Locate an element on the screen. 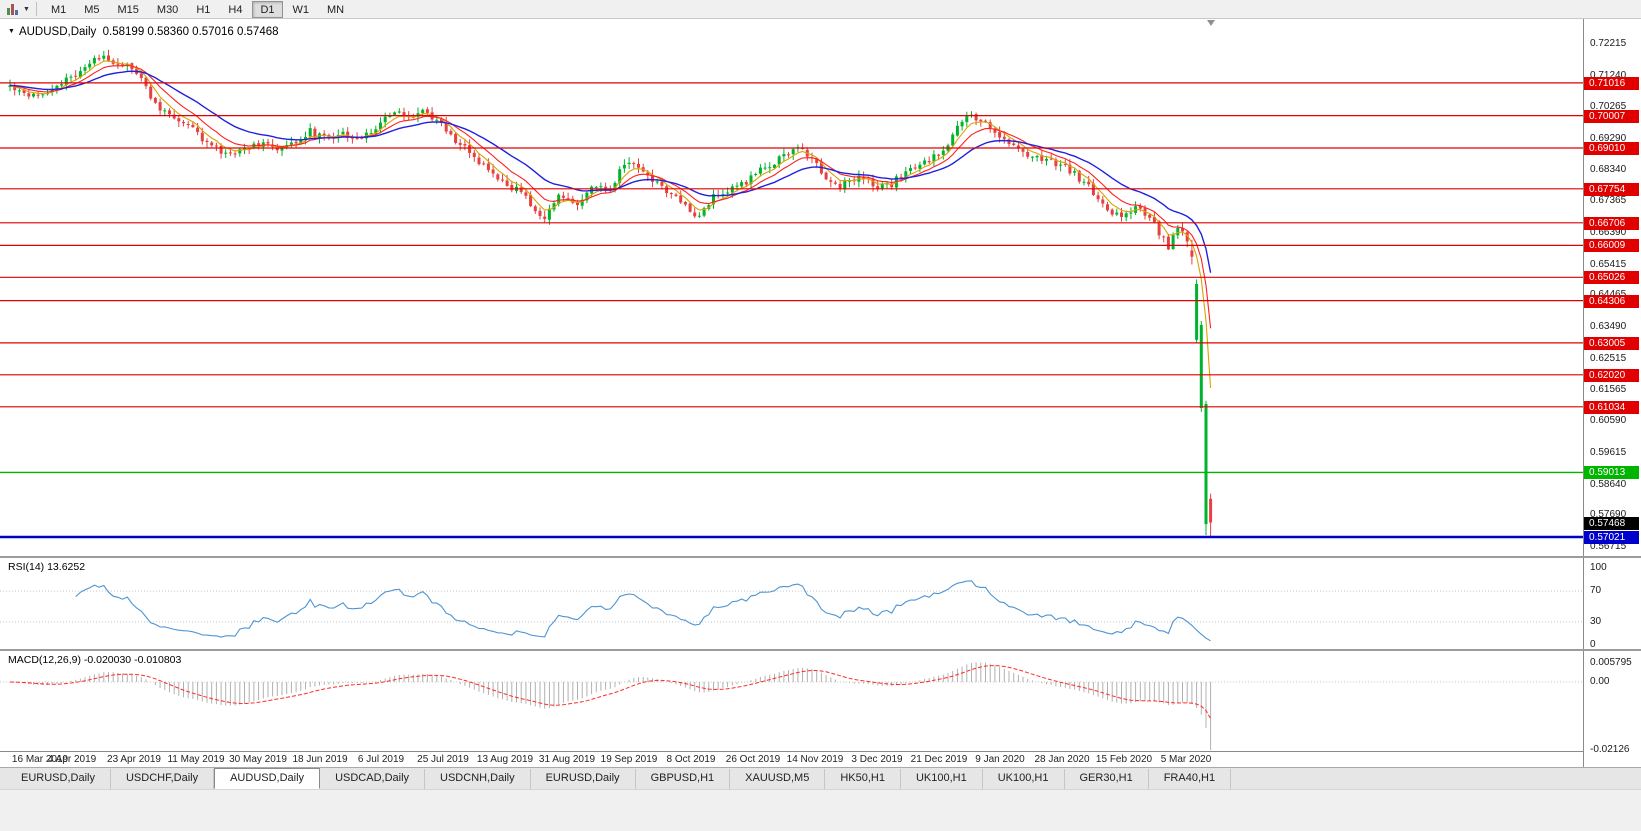 The image size is (1641, 831). level-price-badge: 0.65026 is located at coordinates (1611, 277).